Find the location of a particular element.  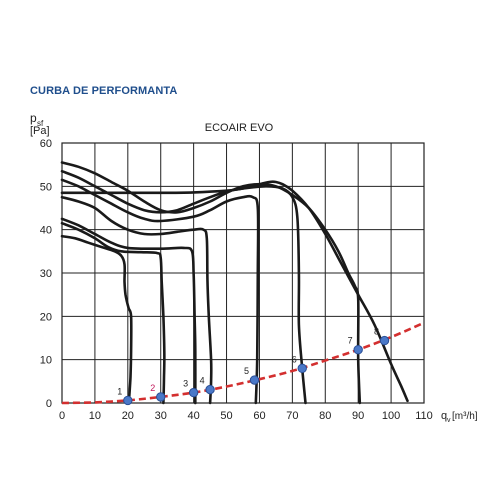

system-curve is located at coordinates (243, 363).